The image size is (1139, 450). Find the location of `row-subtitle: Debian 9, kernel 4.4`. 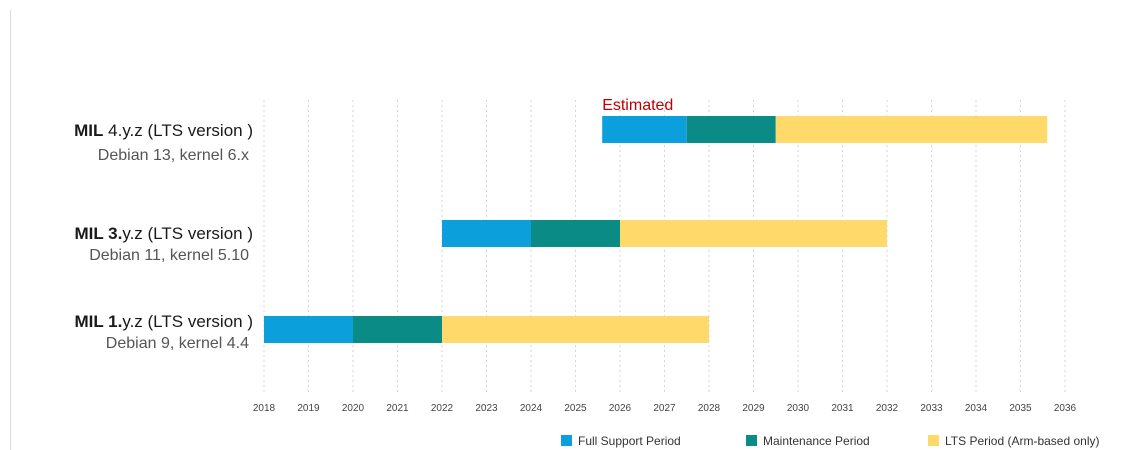

row-subtitle: Debian 9, kernel 4.4 is located at coordinates (177, 343).